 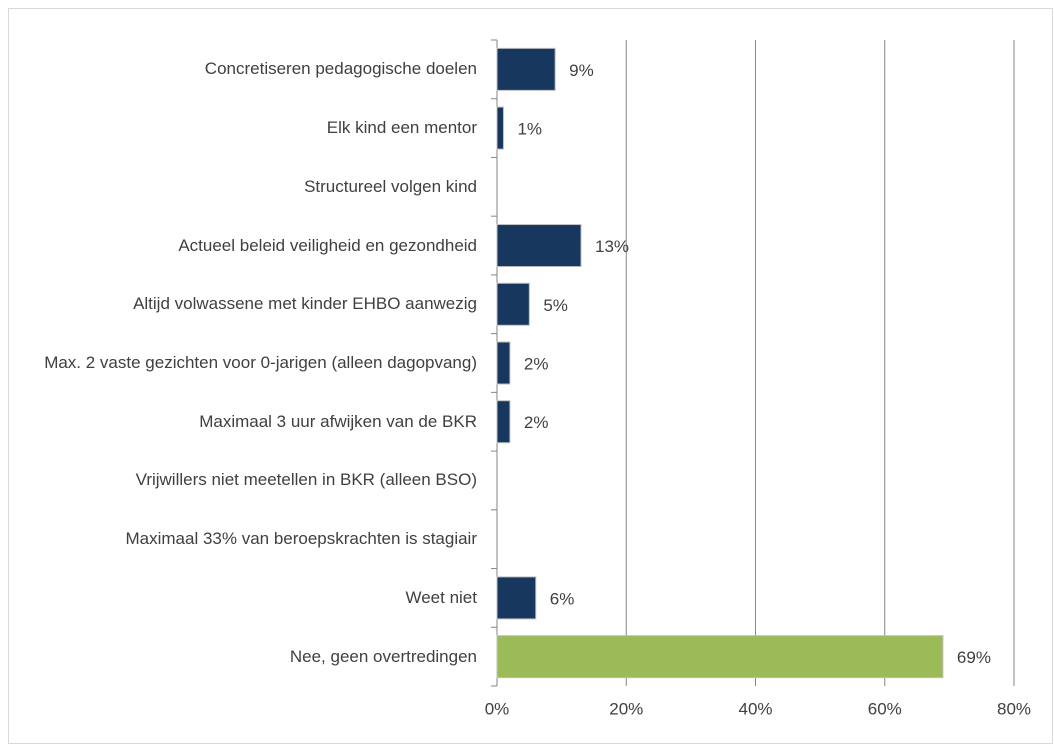 I want to click on value-label: 5%, so click(x=555, y=305).